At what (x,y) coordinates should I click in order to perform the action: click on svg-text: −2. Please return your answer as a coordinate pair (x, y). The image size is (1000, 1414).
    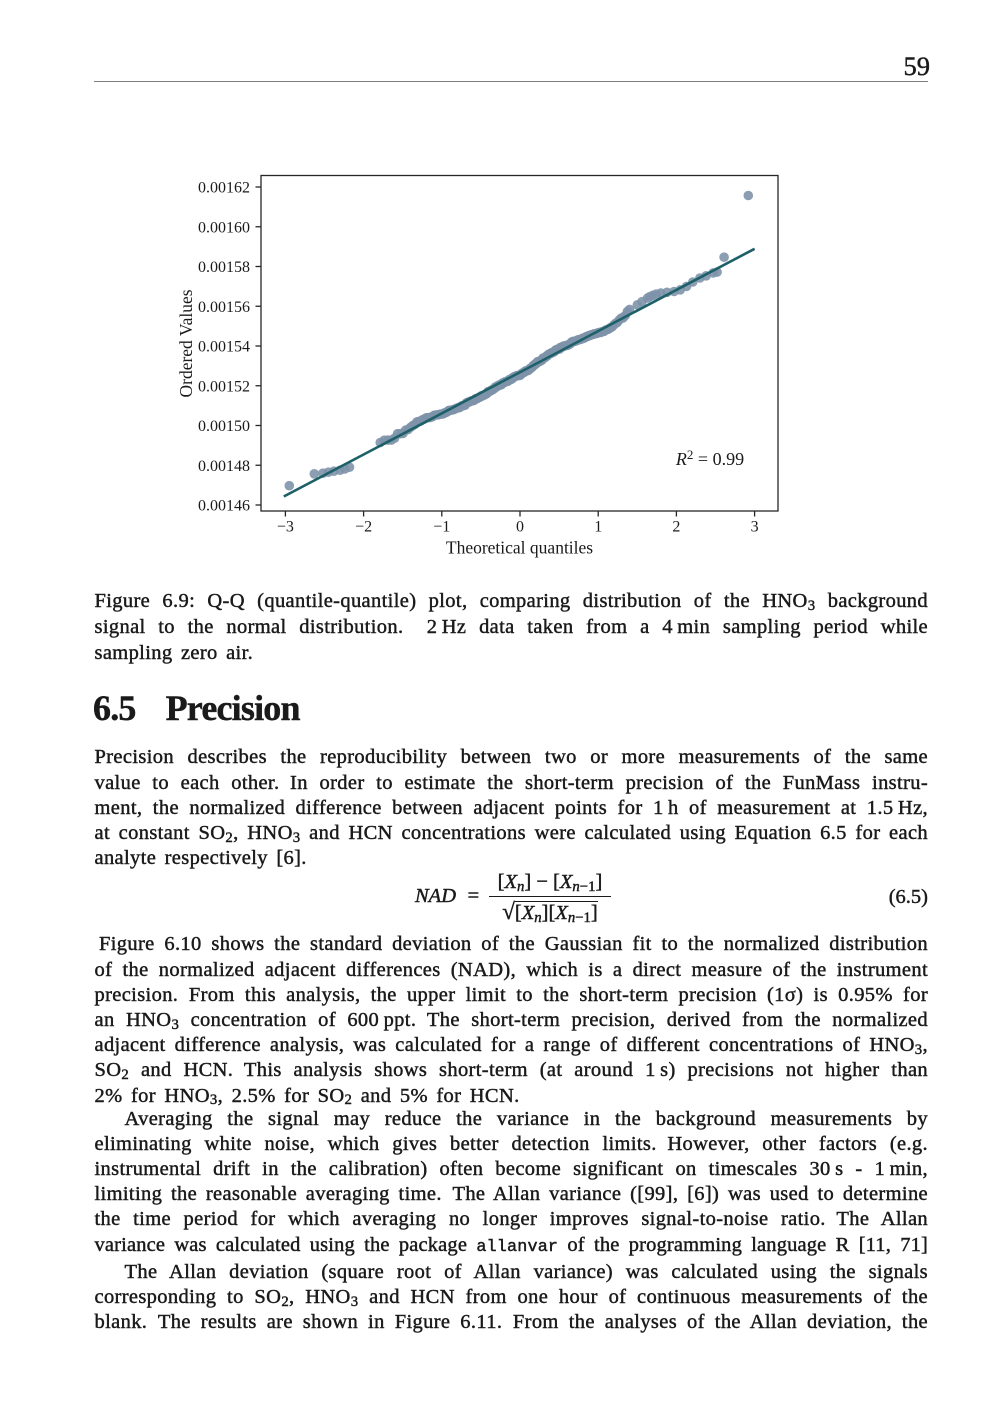
    Looking at the image, I should click on (363, 527).